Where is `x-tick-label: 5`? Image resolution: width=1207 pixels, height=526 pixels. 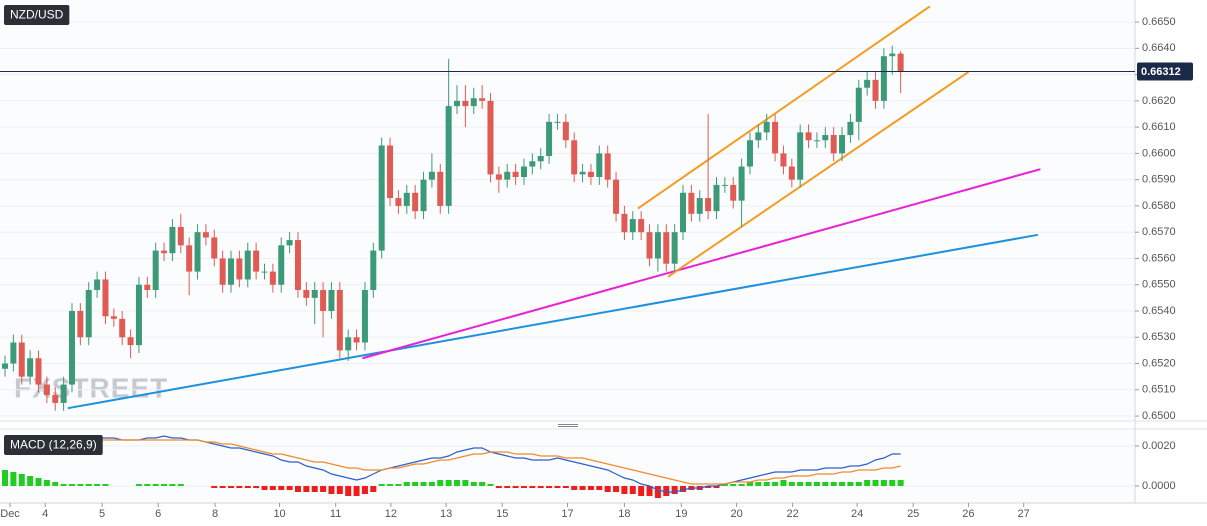
x-tick-label: 5 is located at coordinates (102, 514).